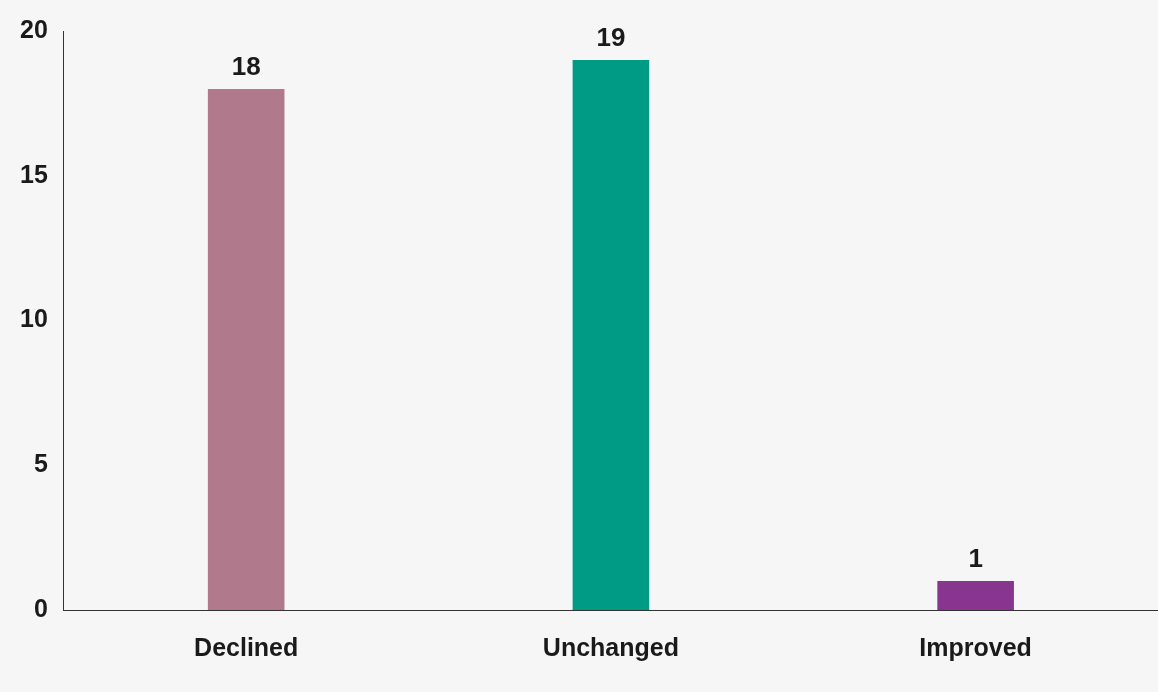 This screenshot has width=1158, height=692. Describe the element at coordinates (246, 646) in the screenshot. I see `x-tick-label: Declined` at that location.